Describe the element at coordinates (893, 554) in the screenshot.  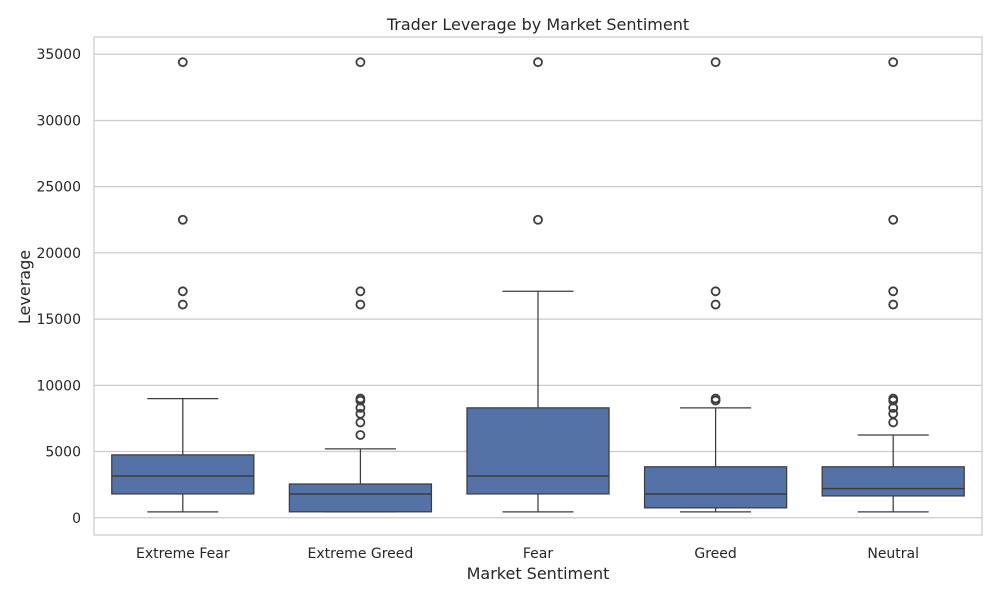
I see `x-tick-label: Neutral` at that location.